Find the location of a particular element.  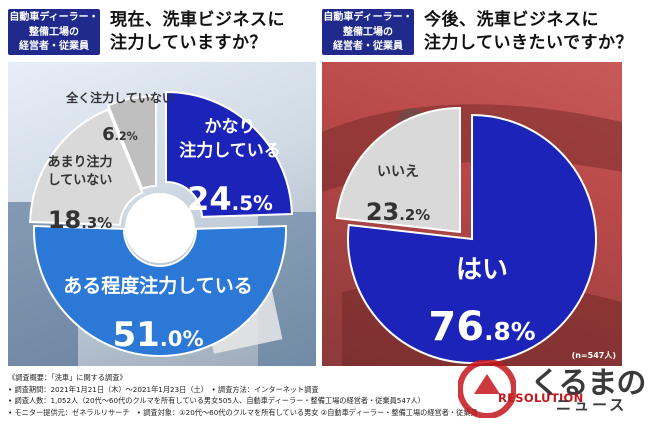

left-respondent-tag: 自動車ディーラー・ 整備工場の 経営者・従業員 is located at coordinates (54, 32).